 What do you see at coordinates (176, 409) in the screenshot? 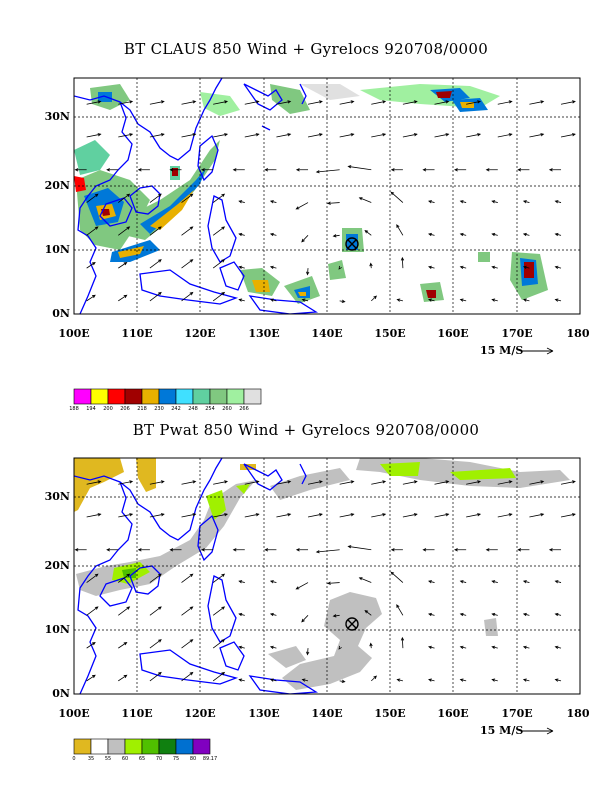
I see `colorbar-label: 242` at bounding box center [176, 409].